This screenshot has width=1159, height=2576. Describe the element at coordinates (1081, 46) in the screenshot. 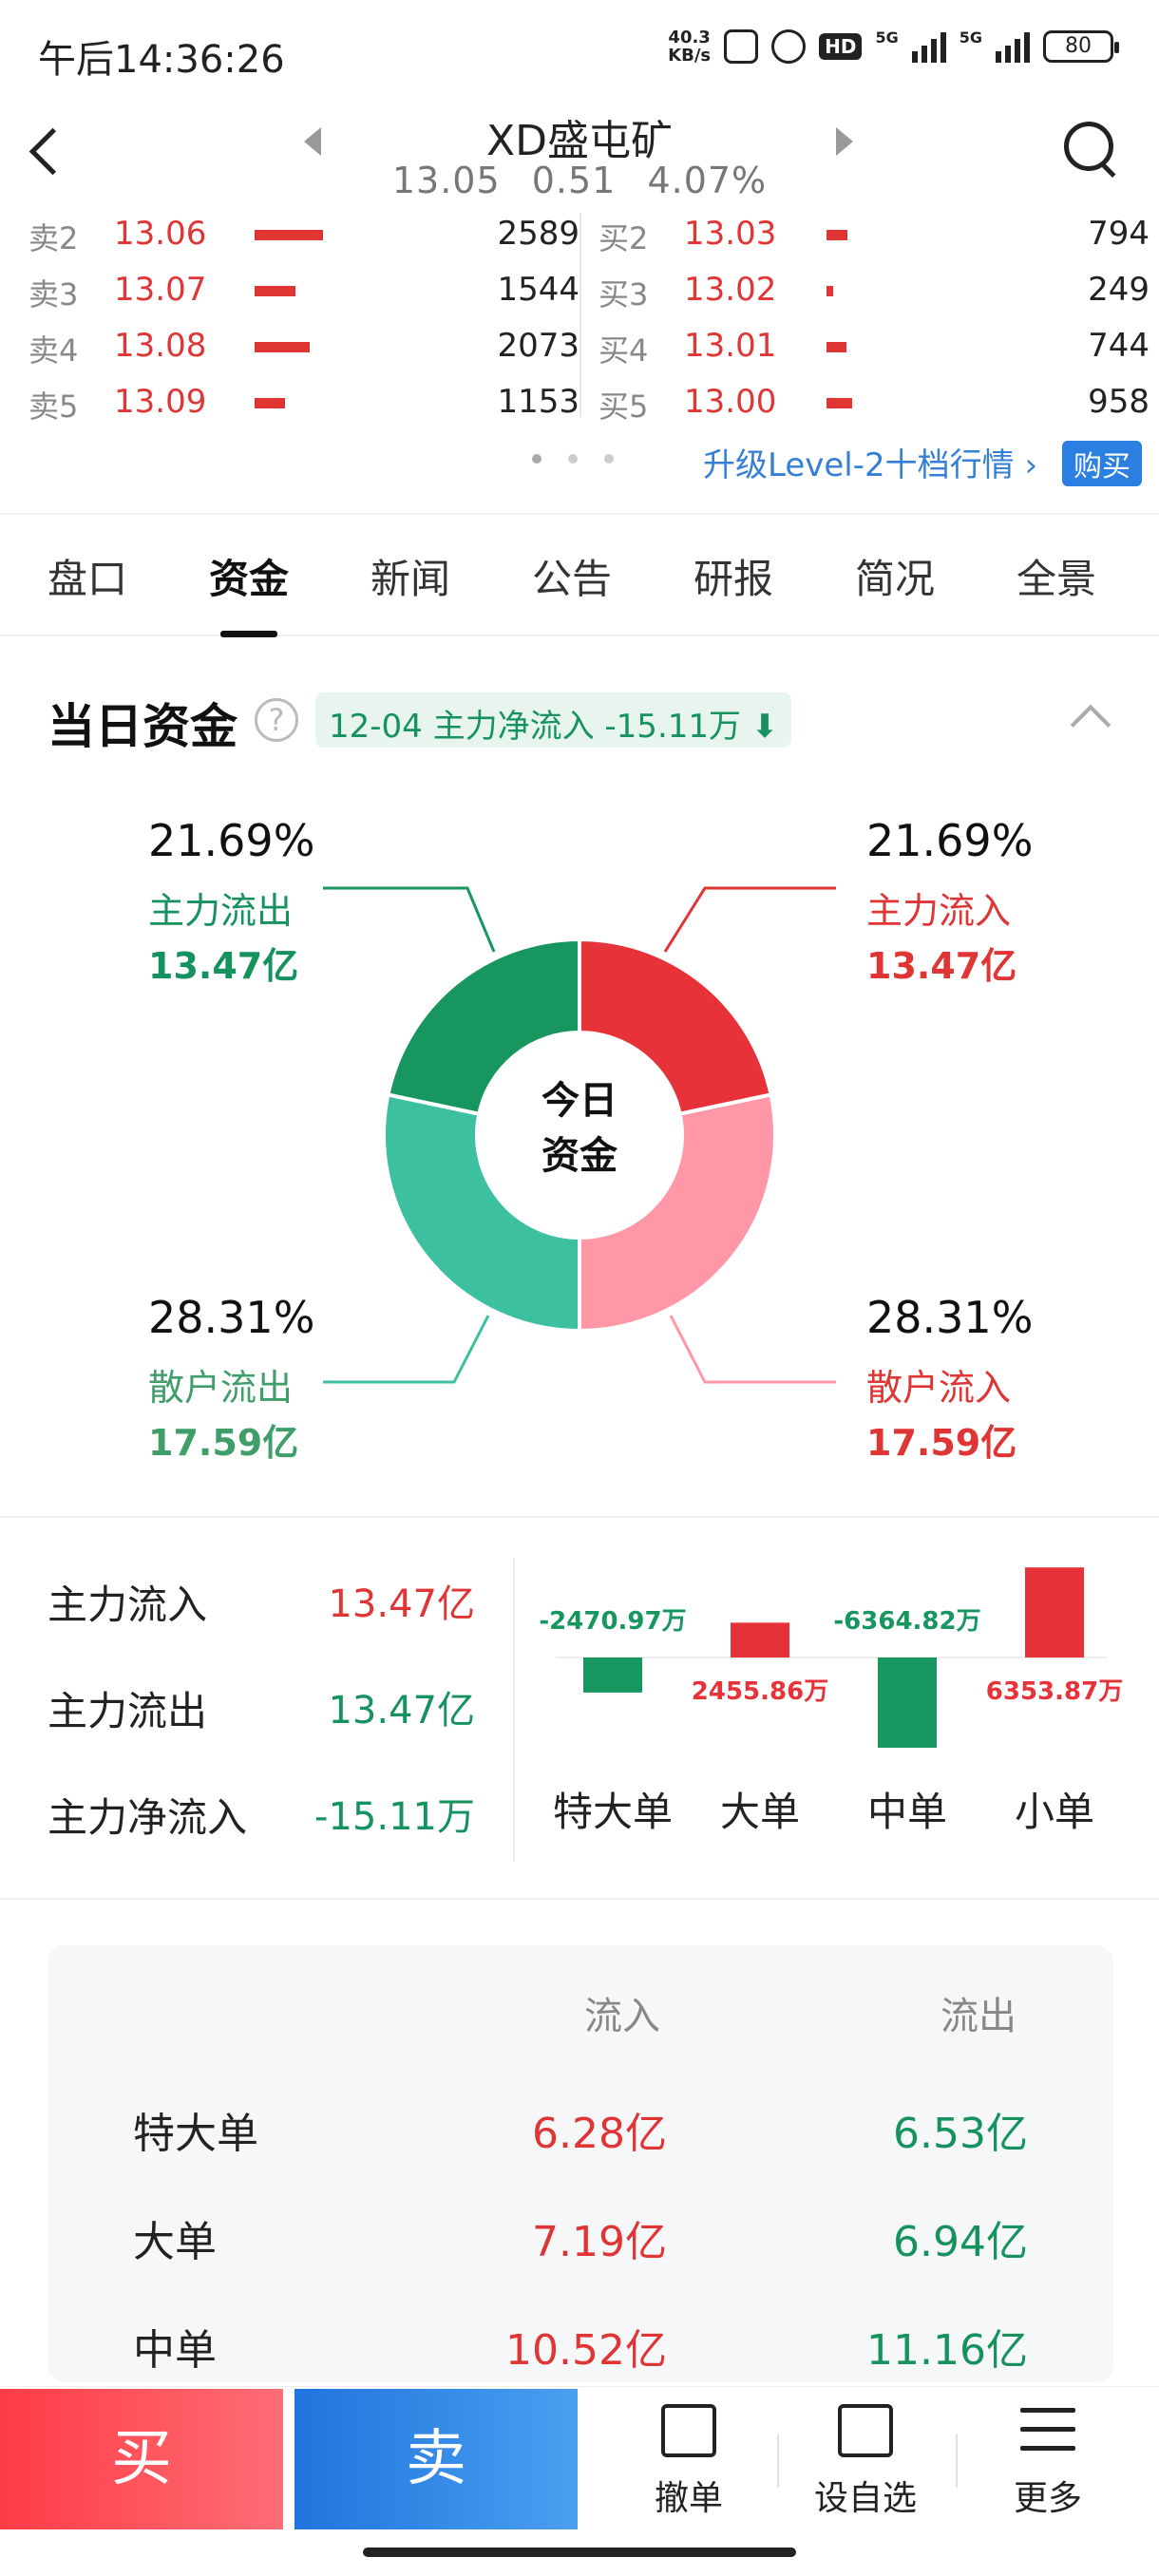

I see `battery-icon: 80` at that location.